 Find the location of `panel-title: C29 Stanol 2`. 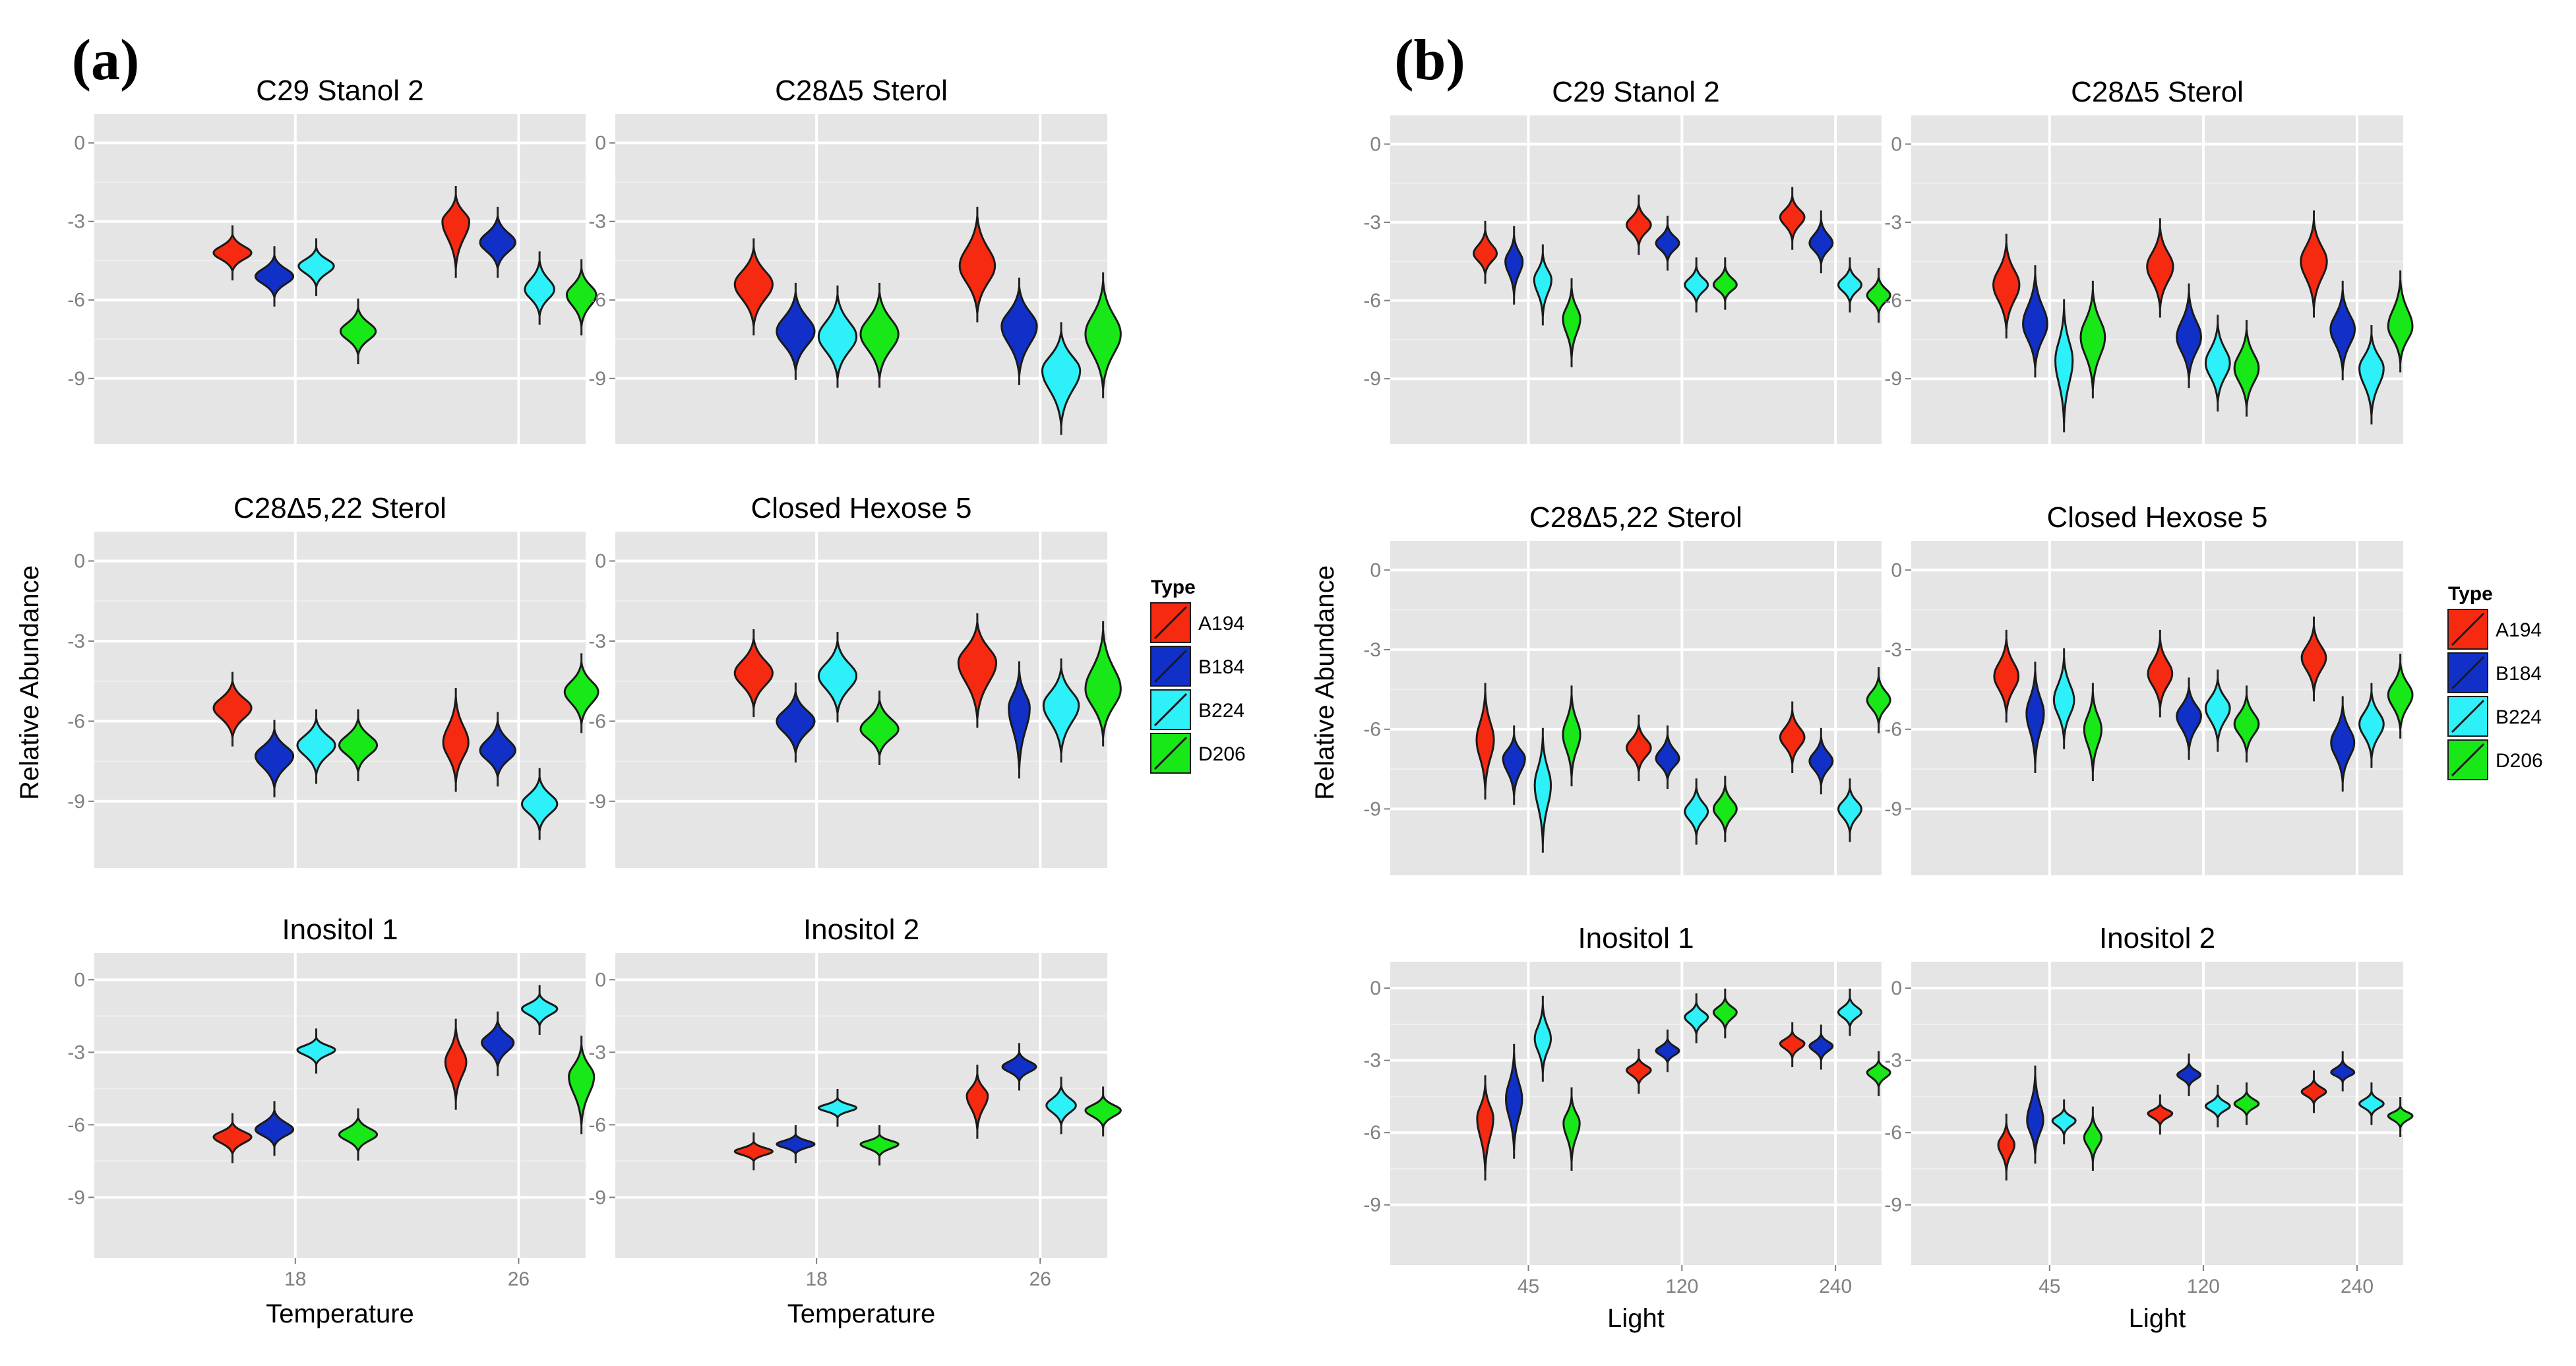

panel-title: C29 Stanol 2 is located at coordinates (1635, 92).